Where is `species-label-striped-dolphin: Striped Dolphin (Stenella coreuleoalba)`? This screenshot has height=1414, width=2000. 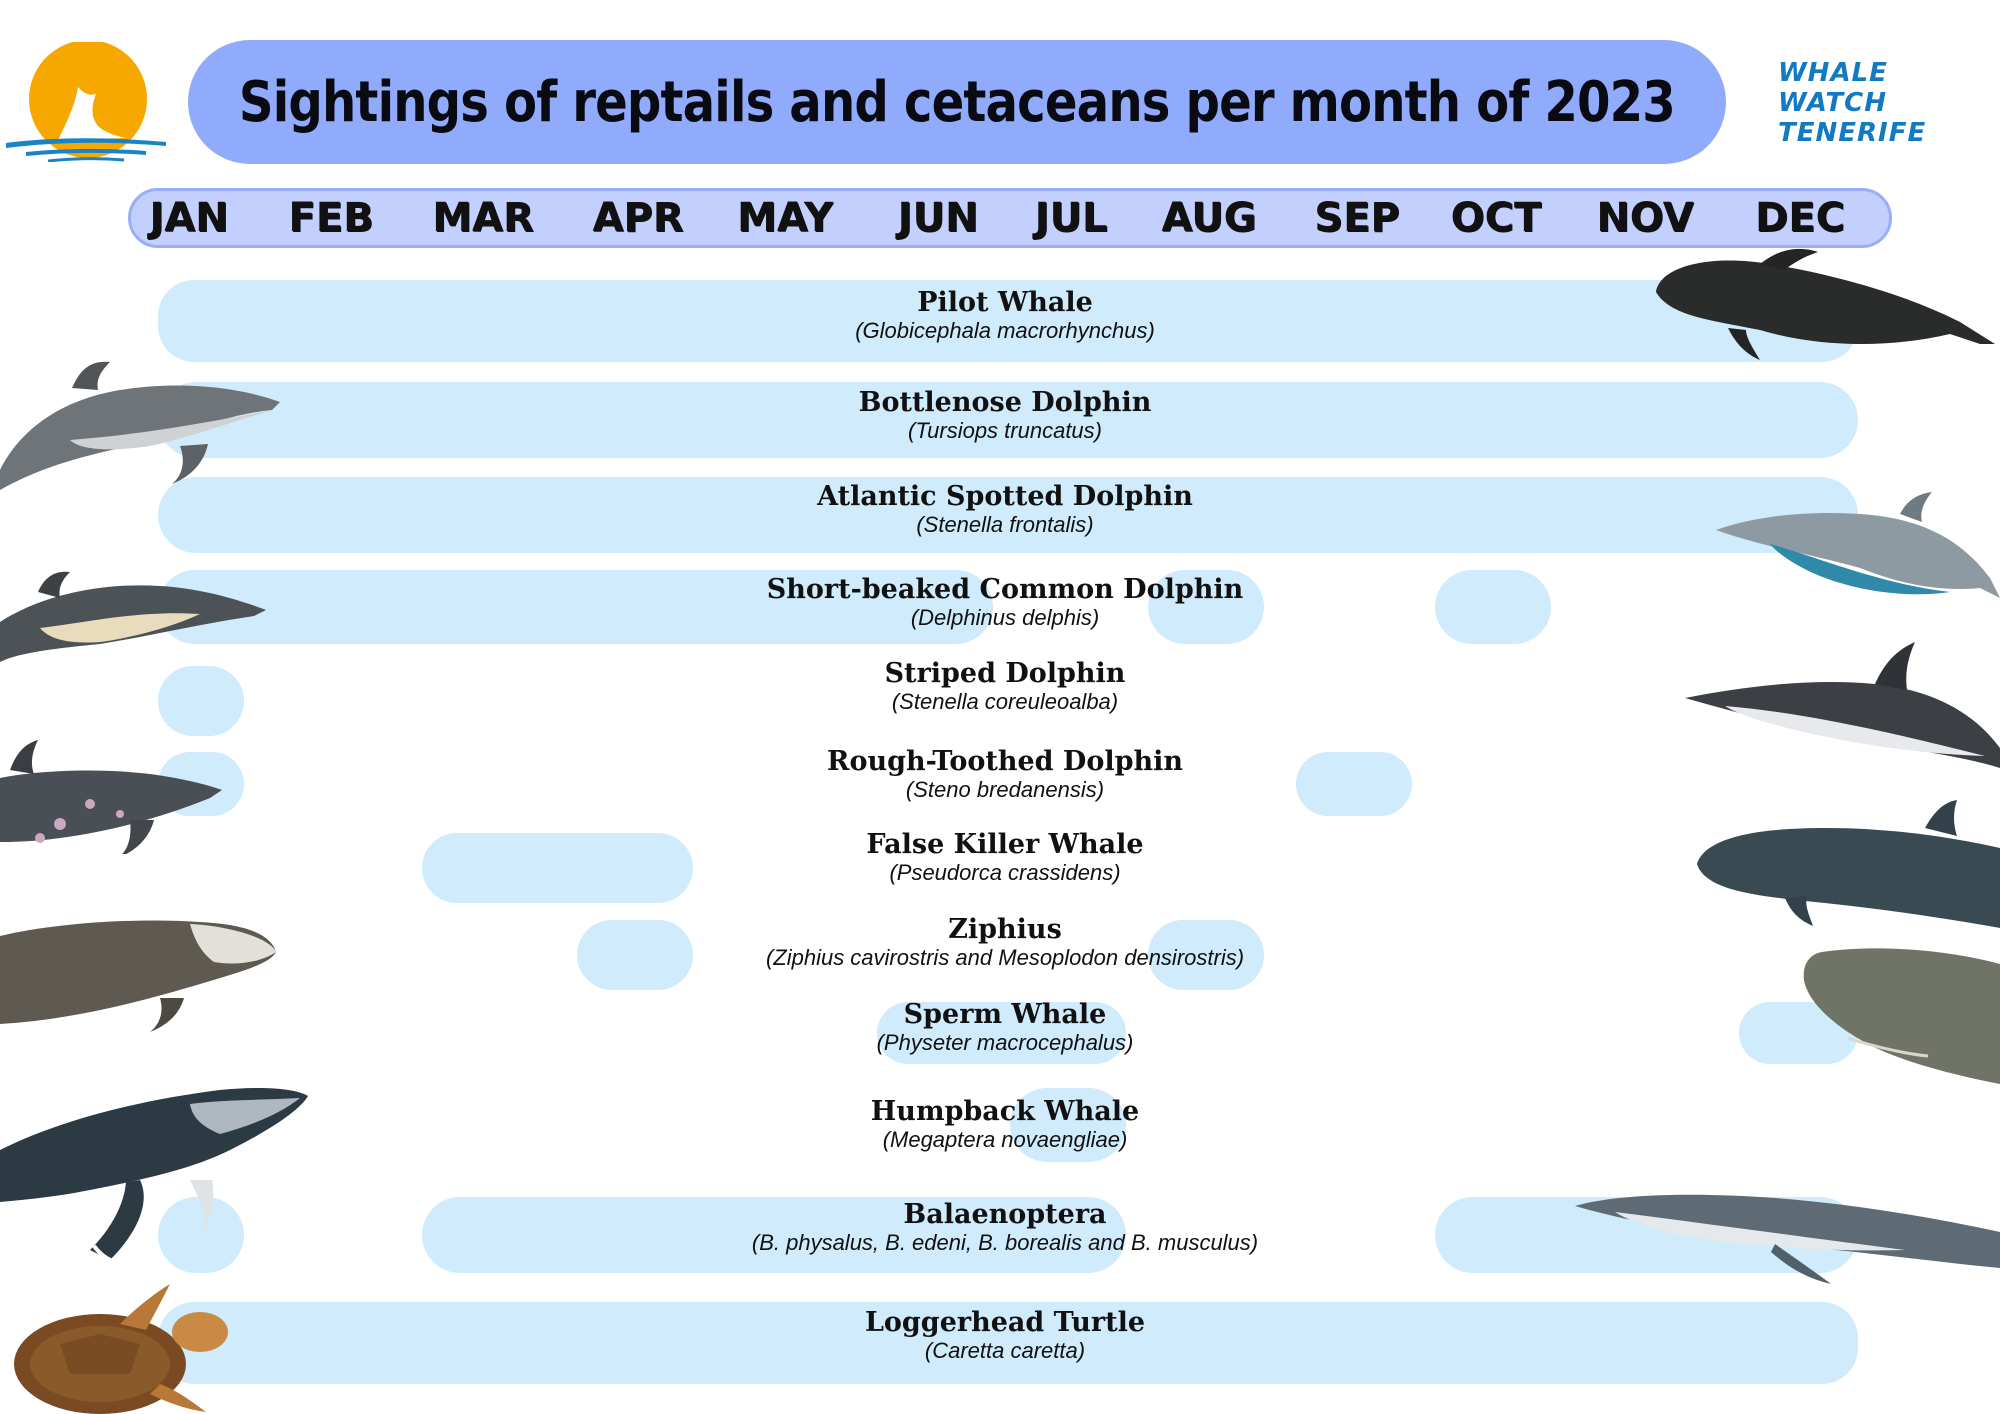 species-label-striped-dolphin: Striped Dolphin (Stenella coreuleoalba) is located at coordinates (1005, 687).